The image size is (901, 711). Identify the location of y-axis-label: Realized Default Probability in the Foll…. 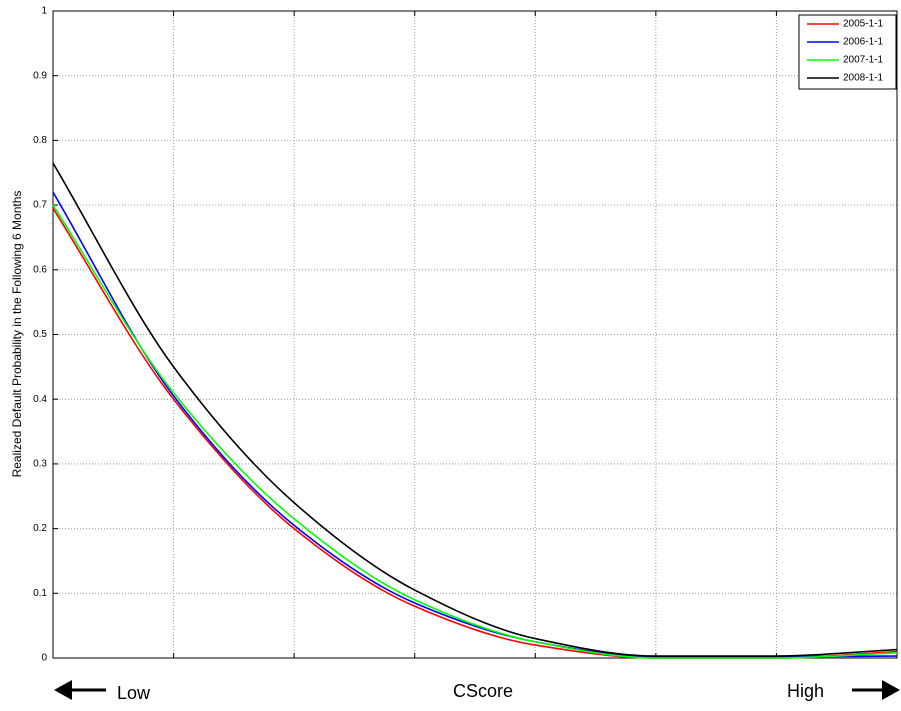
(17, 334).